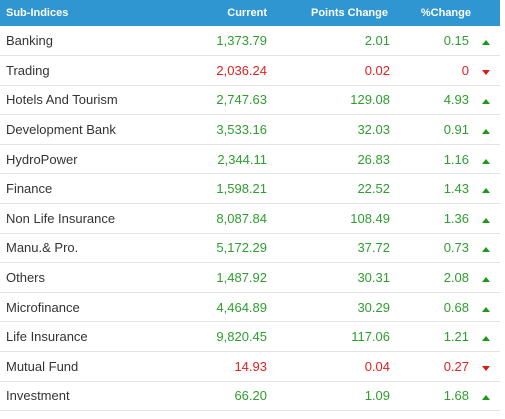 This screenshot has height=419, width=505. Describe the element at coordinates (377, 366) in the screenshot. I see `points-change-value: 0.04` at that location.